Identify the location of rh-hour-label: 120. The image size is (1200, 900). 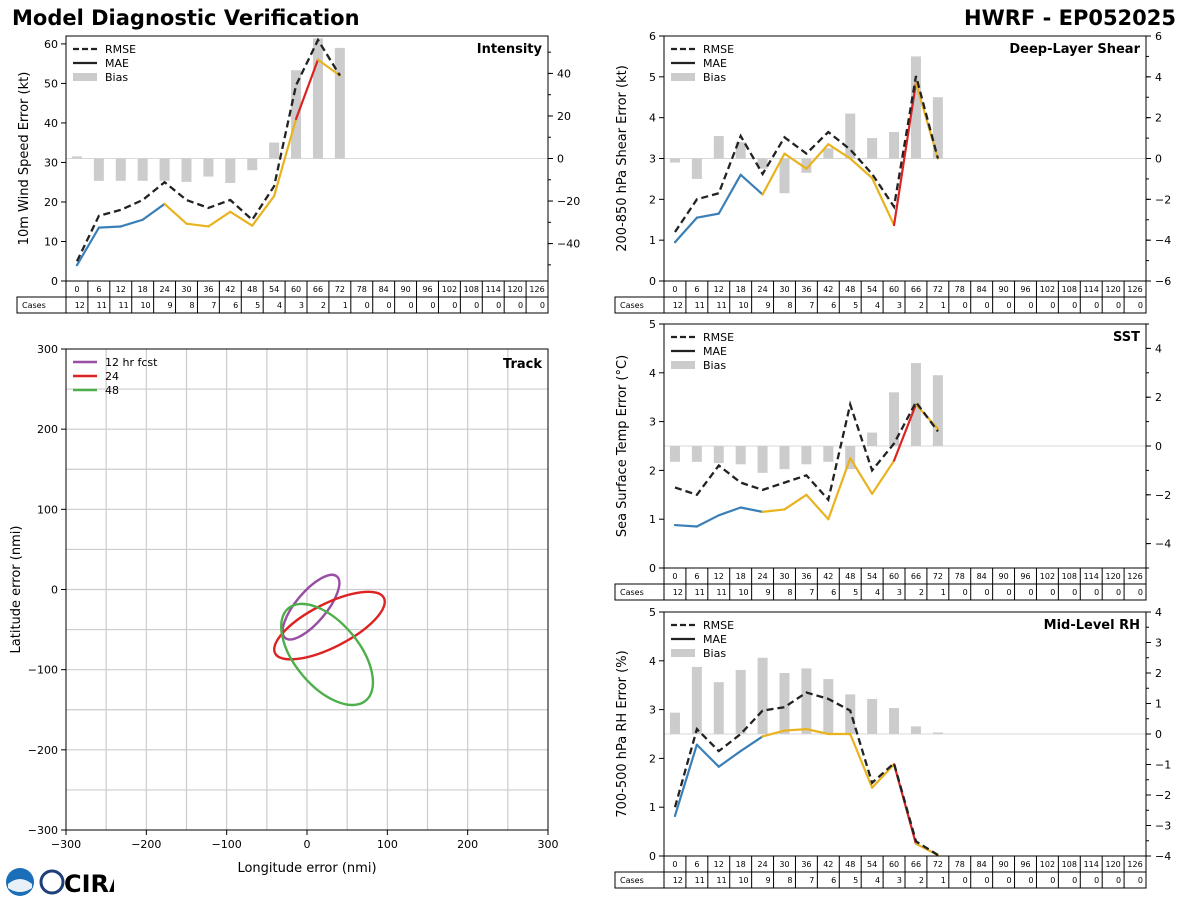
(1112, 864).